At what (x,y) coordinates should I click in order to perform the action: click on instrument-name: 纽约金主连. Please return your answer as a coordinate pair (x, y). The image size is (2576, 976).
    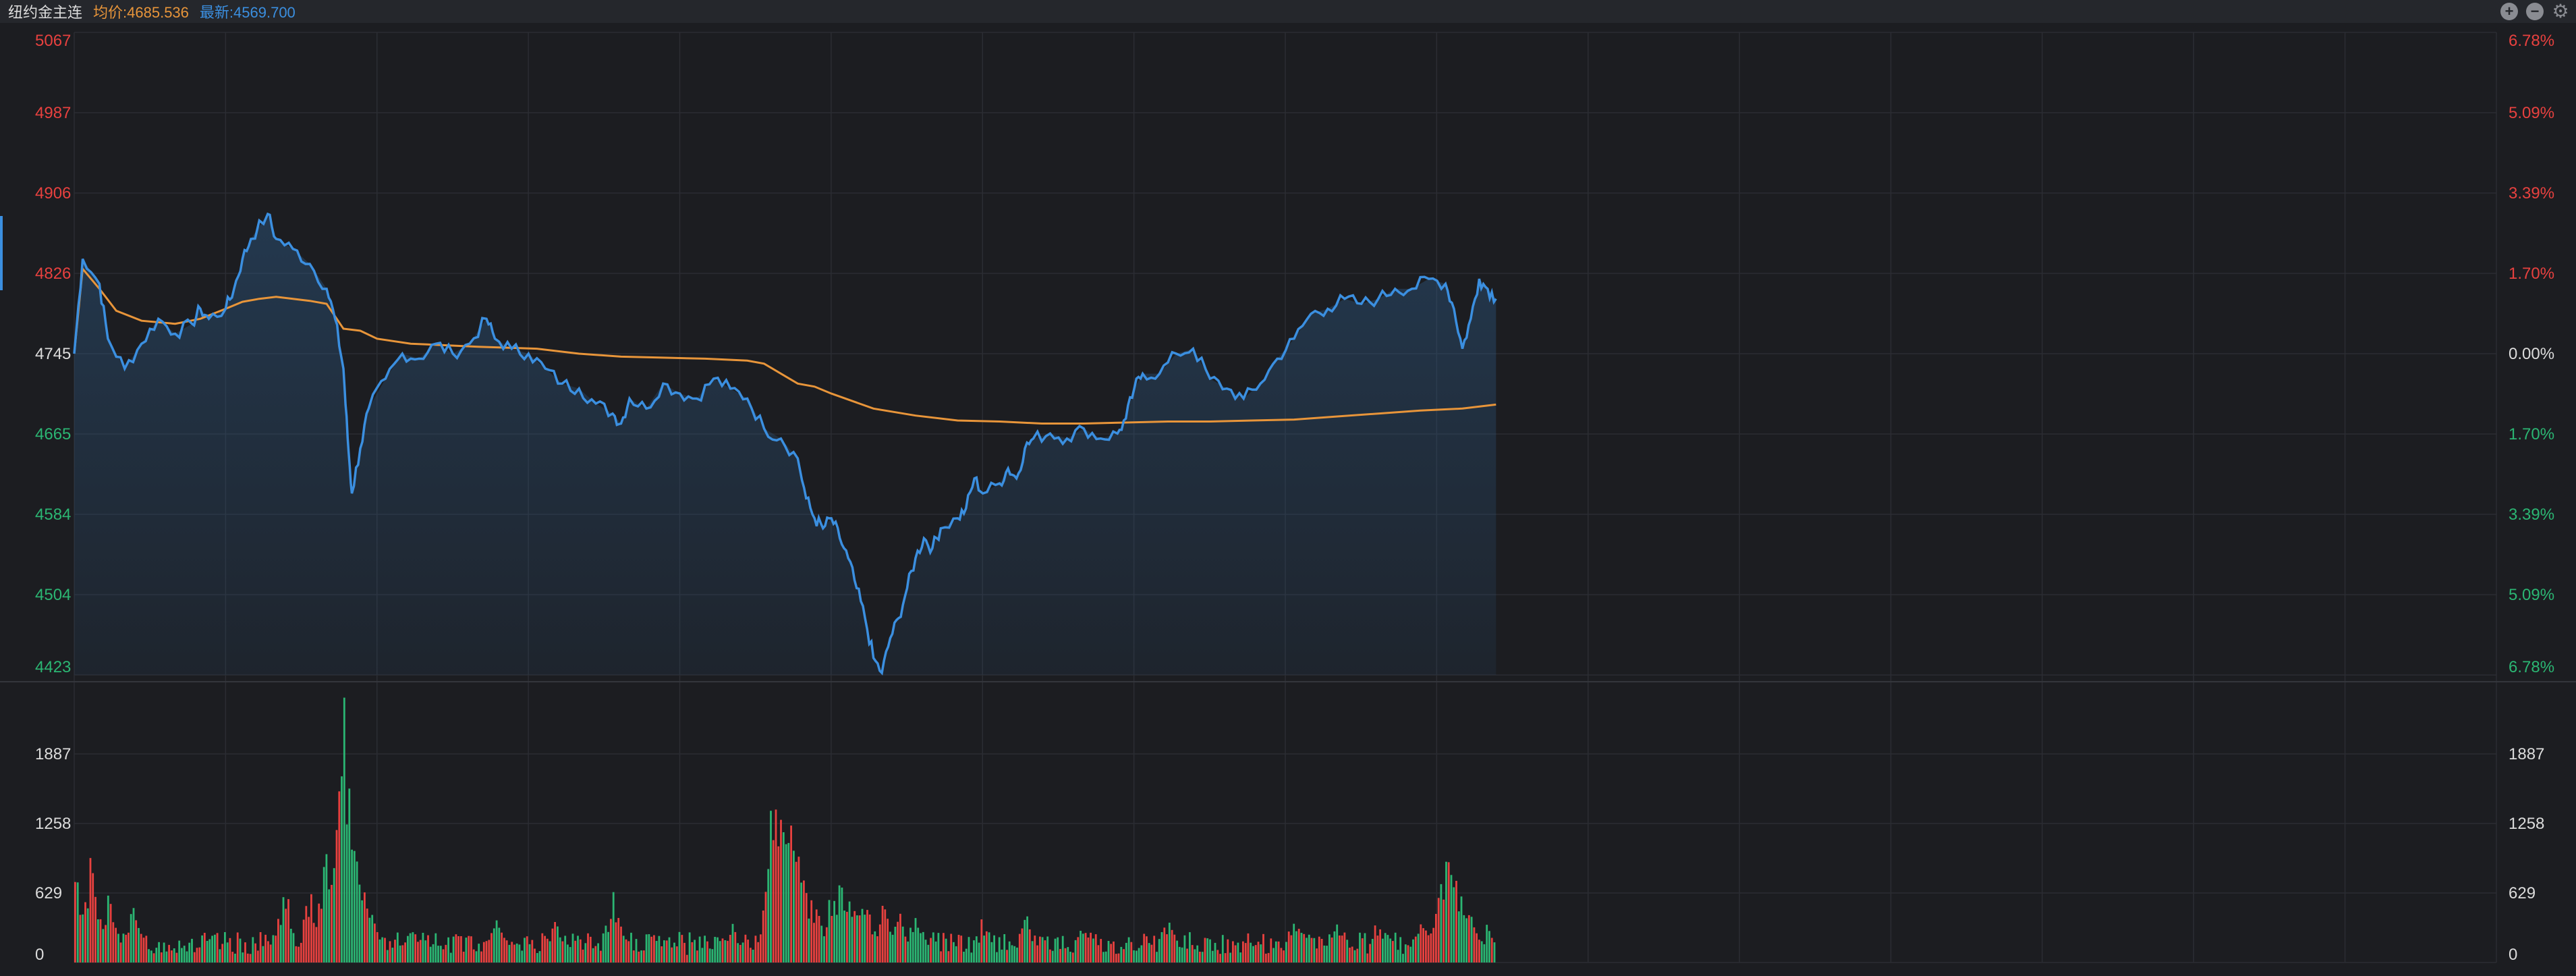
    Looking at the image, I should click on (45, 13).